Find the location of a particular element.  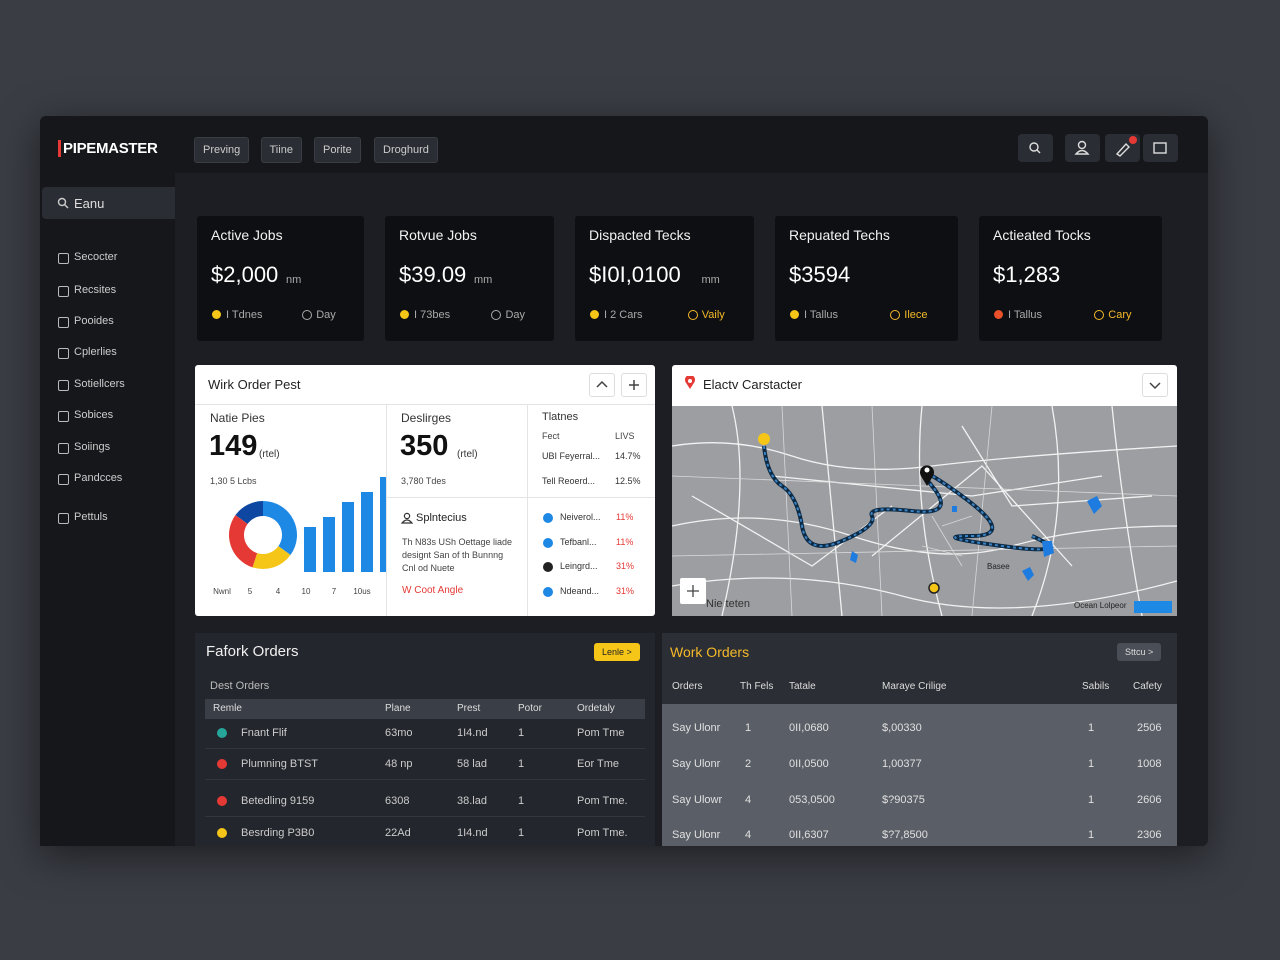

sidebar is located at coordinates (107, 509).